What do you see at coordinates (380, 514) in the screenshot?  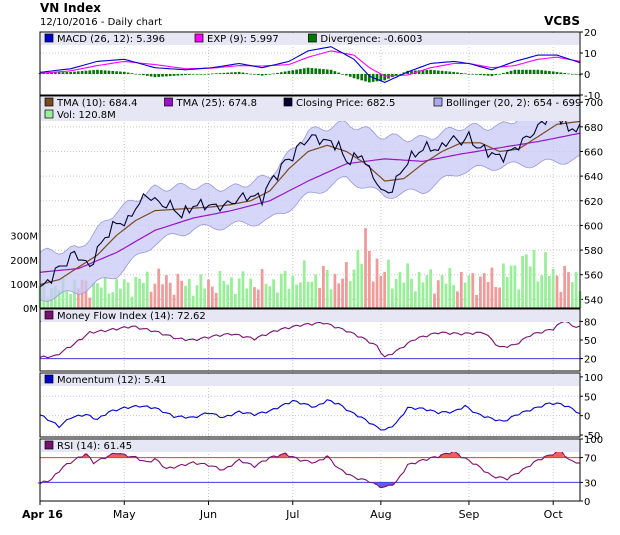 I see `x-axis-label-4: Aug` at bounding box center [380, 514].